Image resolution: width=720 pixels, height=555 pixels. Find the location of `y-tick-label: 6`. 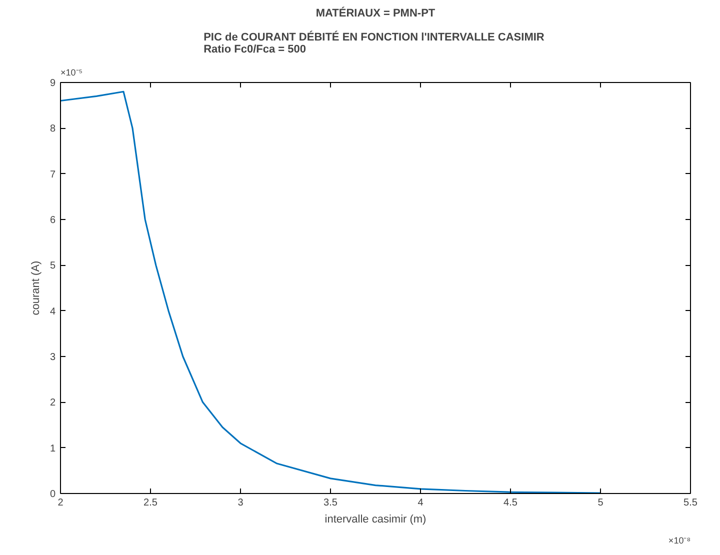

y-tick-label: 6 is located at coordinates (53, 220).